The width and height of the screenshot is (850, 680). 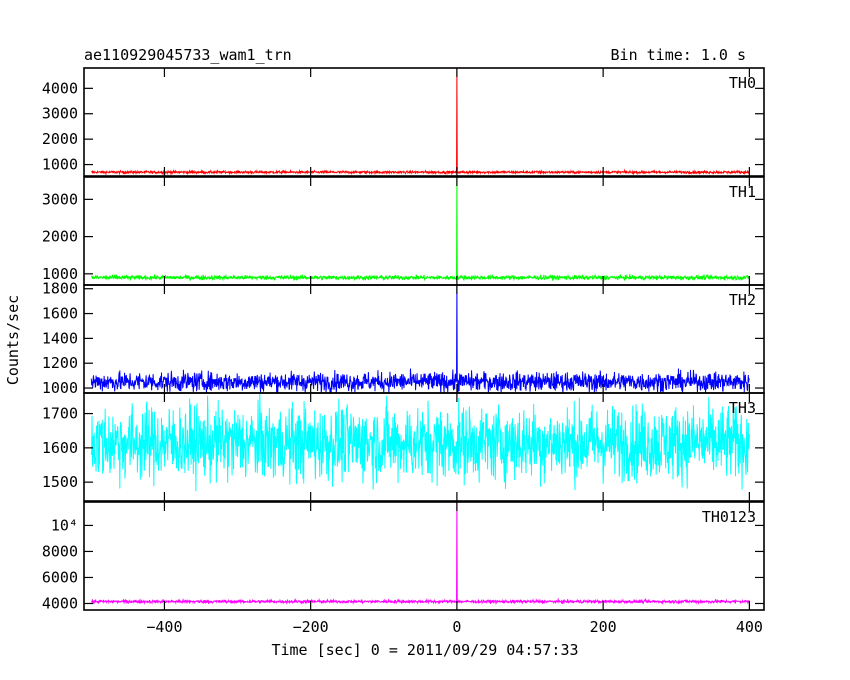 I want to click on x-tick-label: 400, so click(x=749, y=627).